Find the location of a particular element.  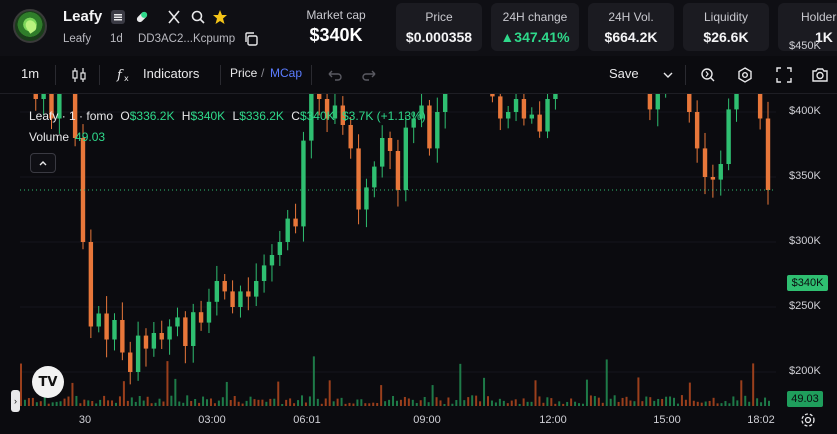

fullscreen-icon is located at coordinates (784, 75).